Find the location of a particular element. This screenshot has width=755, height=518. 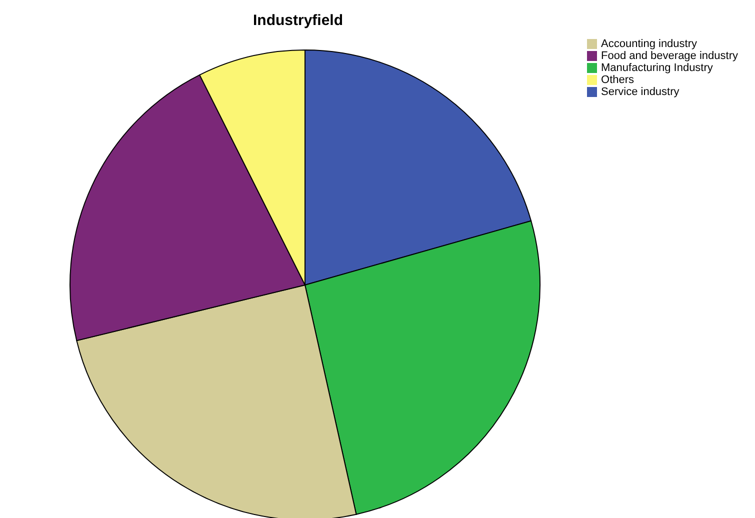

chart-title: Industryfield is located at coordinates (298, 20).